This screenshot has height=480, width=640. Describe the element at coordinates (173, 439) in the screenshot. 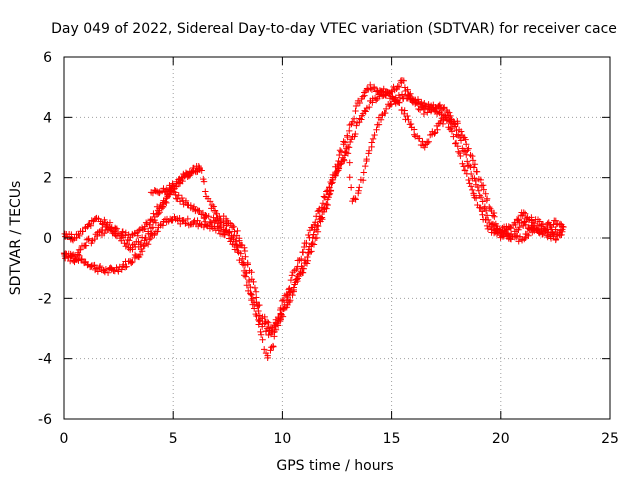

I see `x-tick-label: 5` at that location.